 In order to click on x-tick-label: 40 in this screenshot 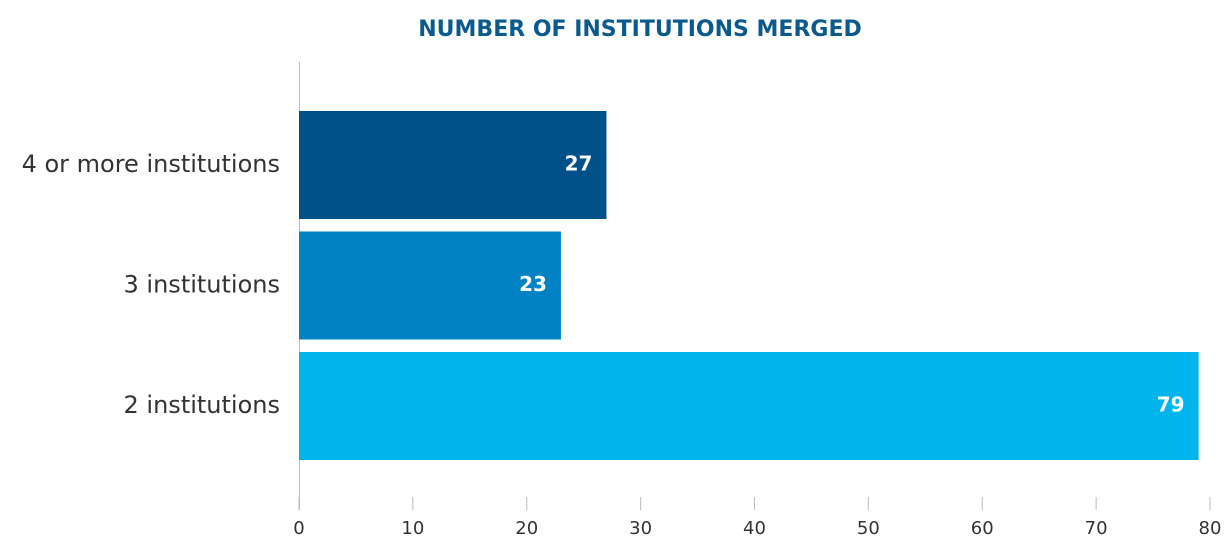, I will do `click(754, 528)`.